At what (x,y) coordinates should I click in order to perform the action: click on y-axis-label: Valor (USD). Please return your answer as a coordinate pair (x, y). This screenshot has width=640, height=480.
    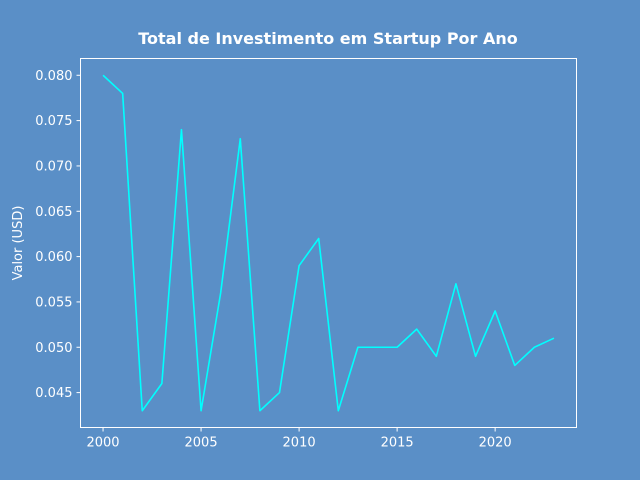
    Looking at the image, I should click on (18, 243).